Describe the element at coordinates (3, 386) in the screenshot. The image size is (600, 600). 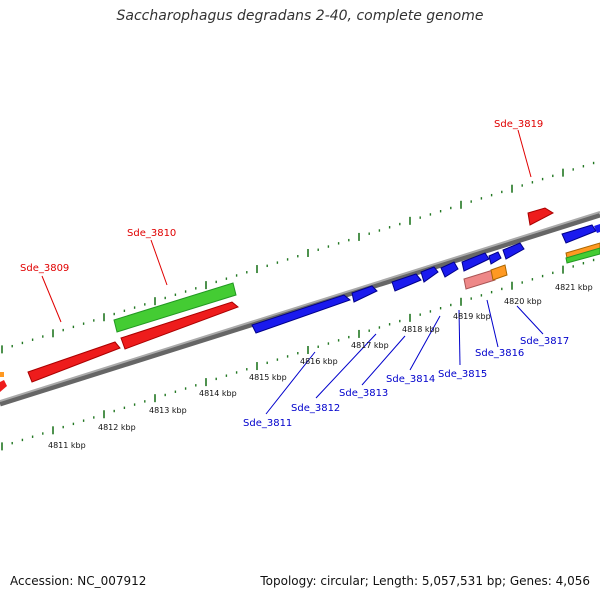
I see `gene-left-edge` at that location.